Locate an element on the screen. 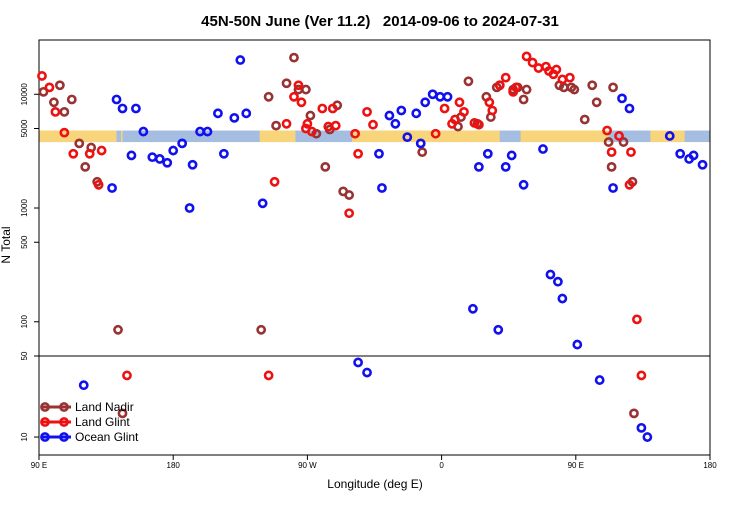 This screenshot has height=505, width=750. y-tick-label: 10 is located at coordinates (24, 436).